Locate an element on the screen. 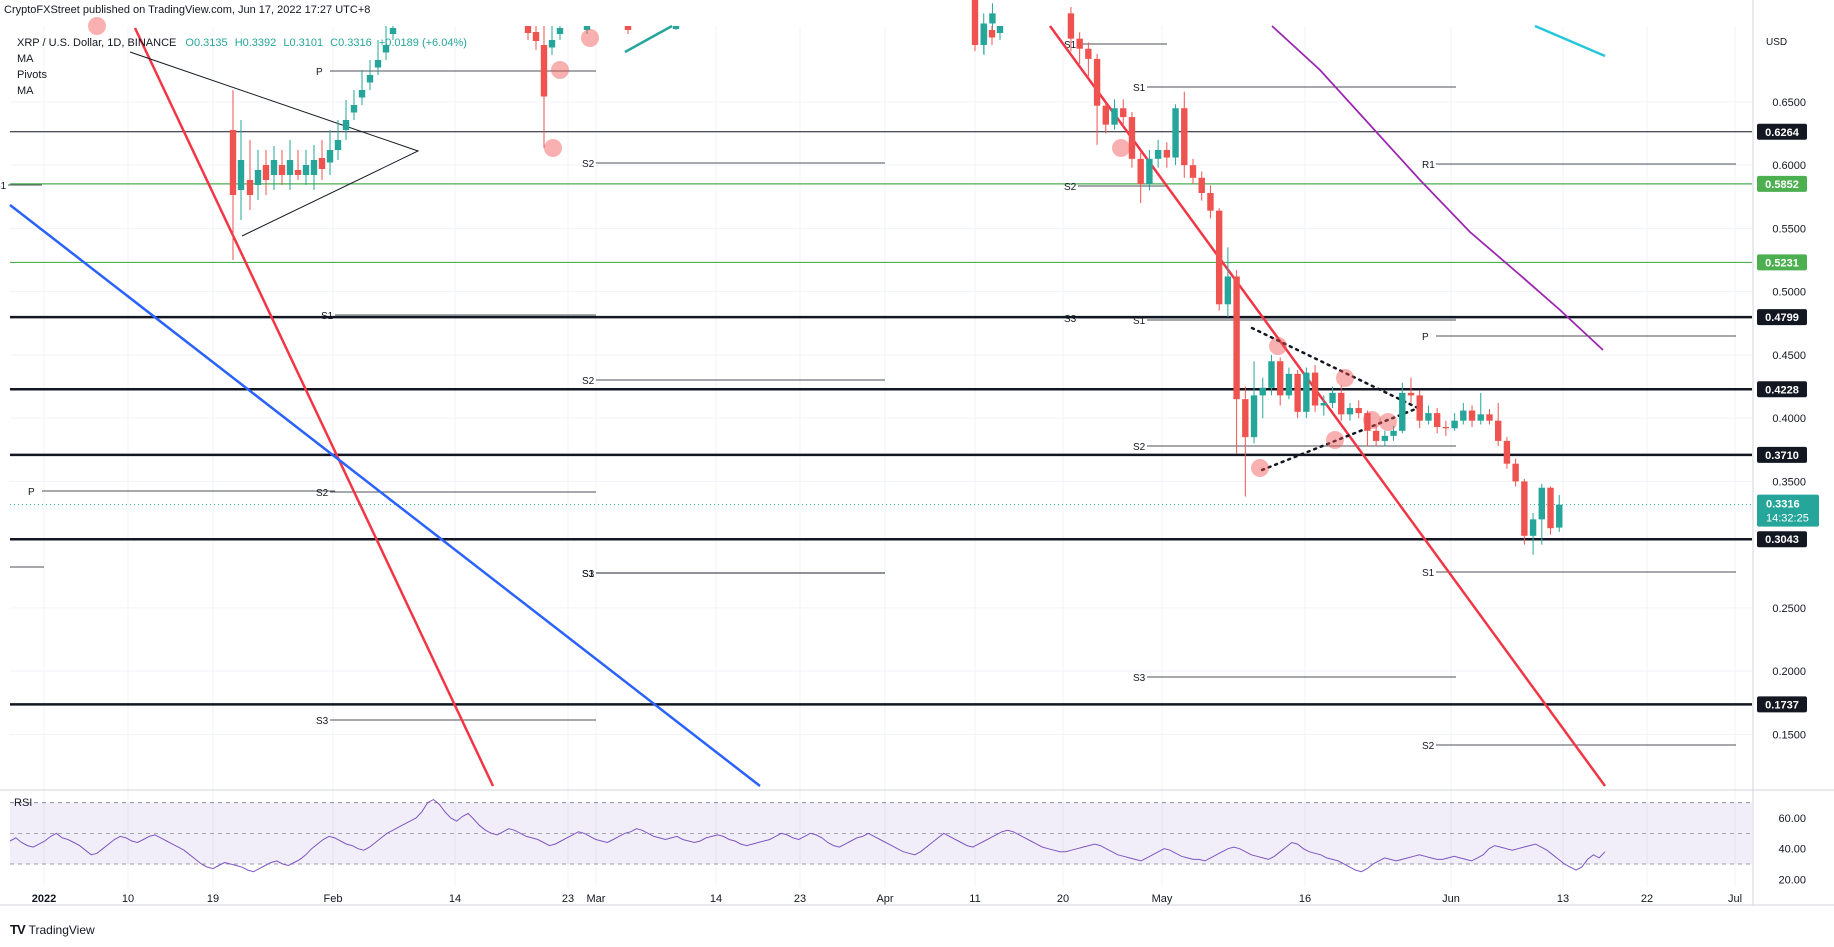 This screenshot has width=1834, height=947. ohlc-high: H0.3392 is located at coordinates (255, 43).